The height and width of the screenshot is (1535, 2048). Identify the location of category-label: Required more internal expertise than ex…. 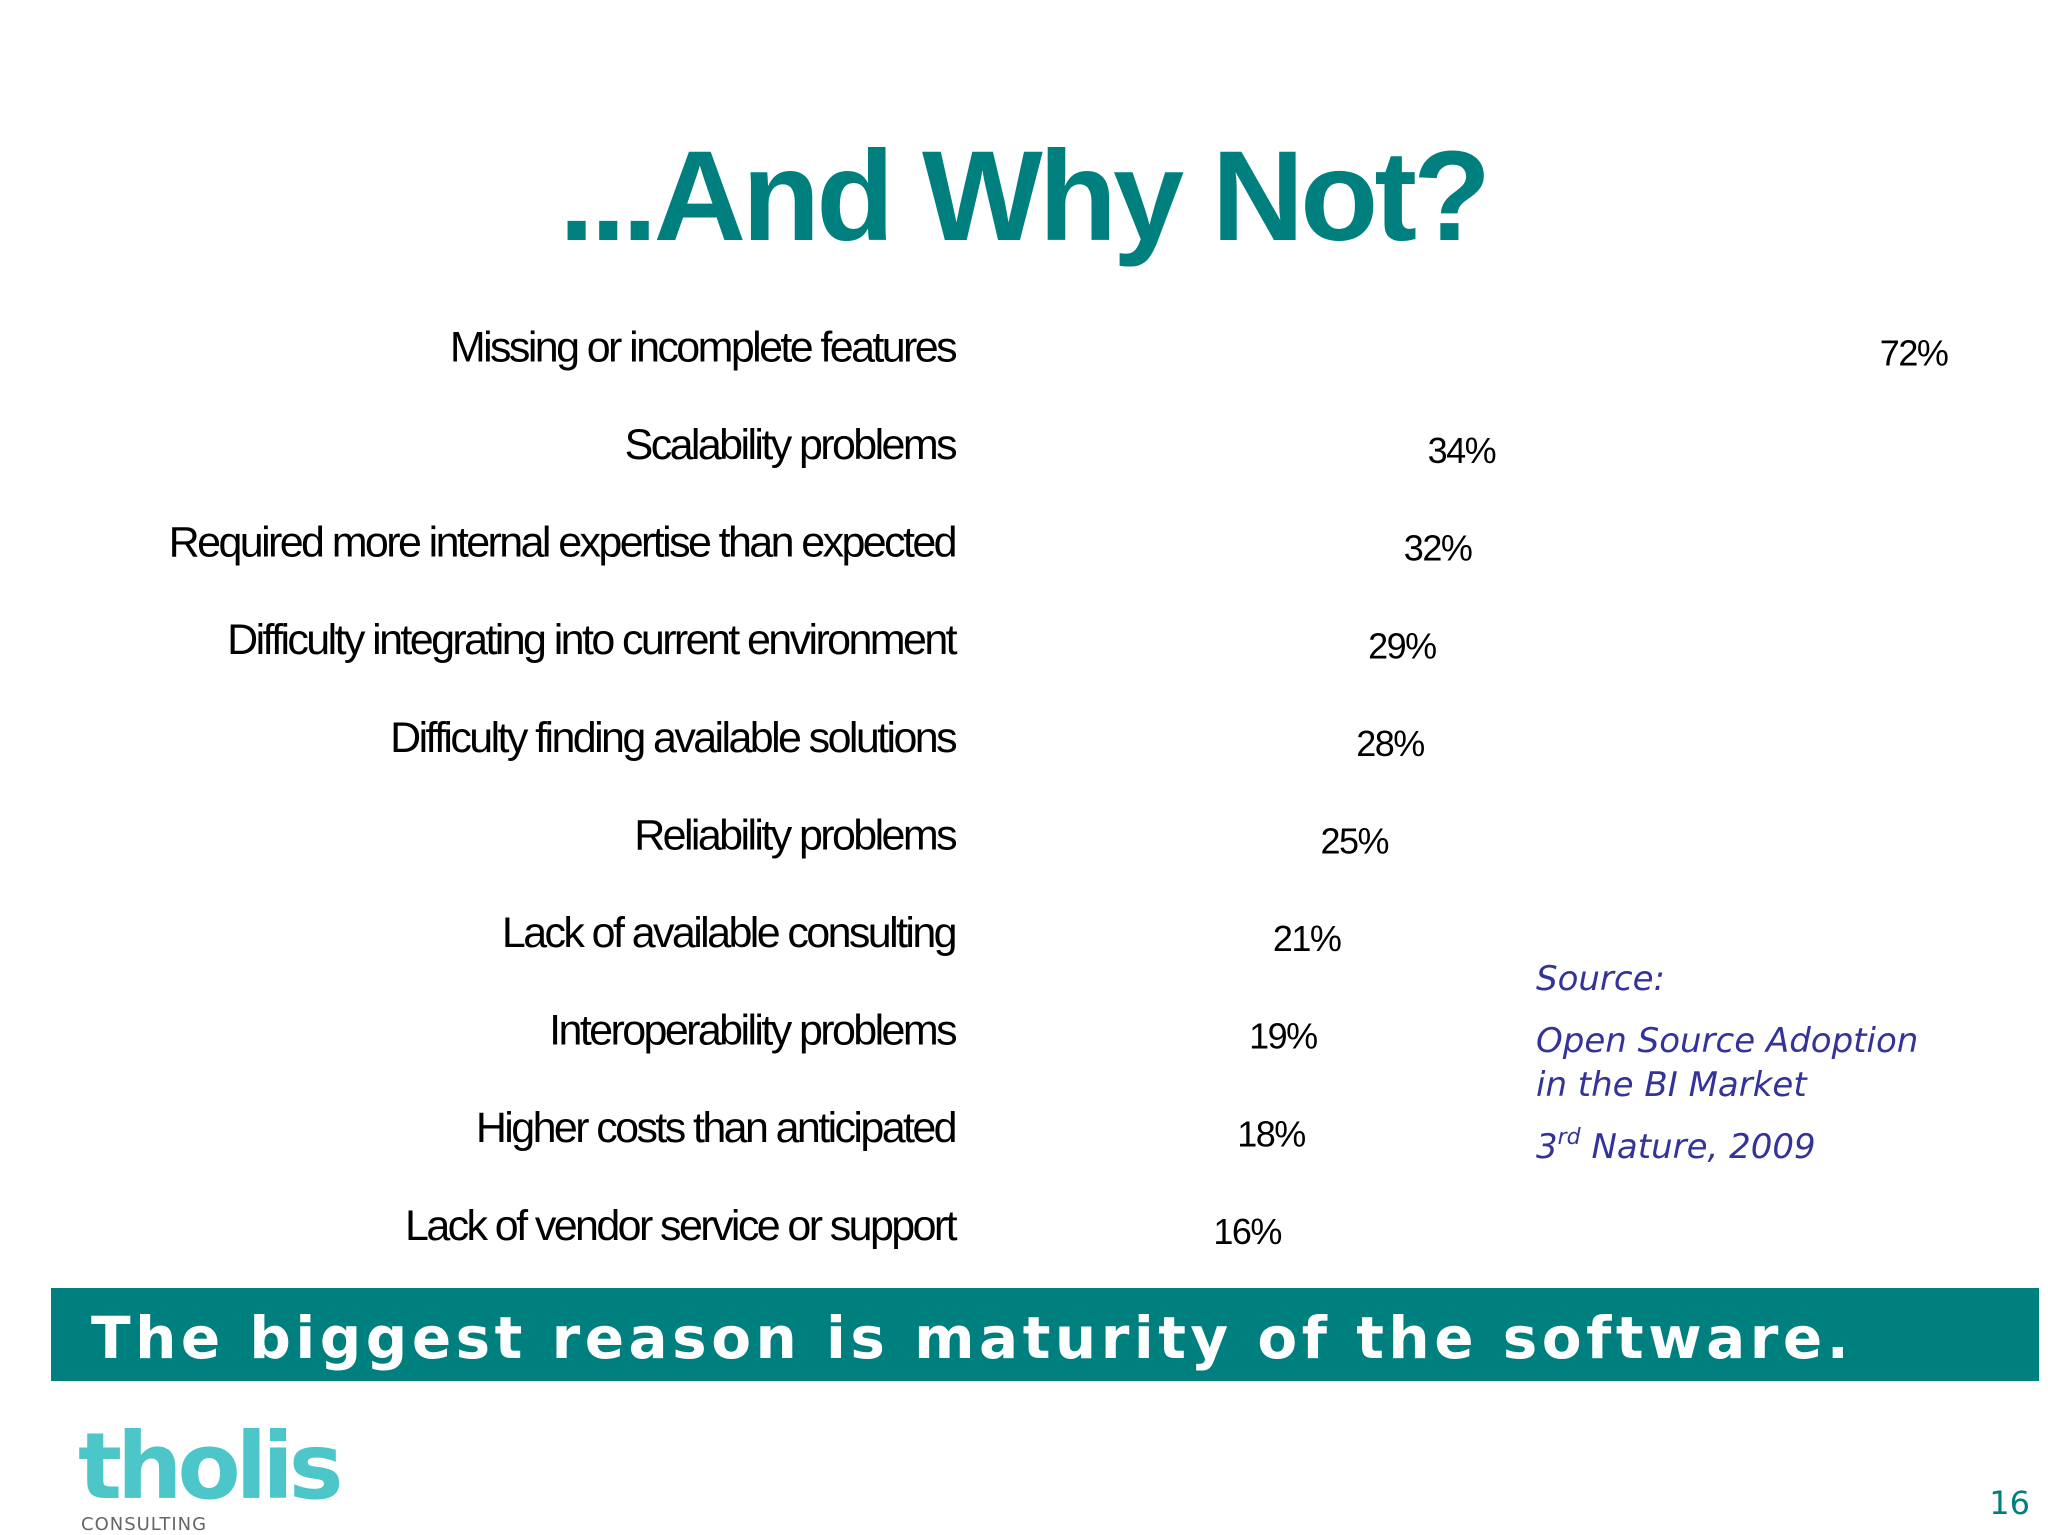
(562, 543).